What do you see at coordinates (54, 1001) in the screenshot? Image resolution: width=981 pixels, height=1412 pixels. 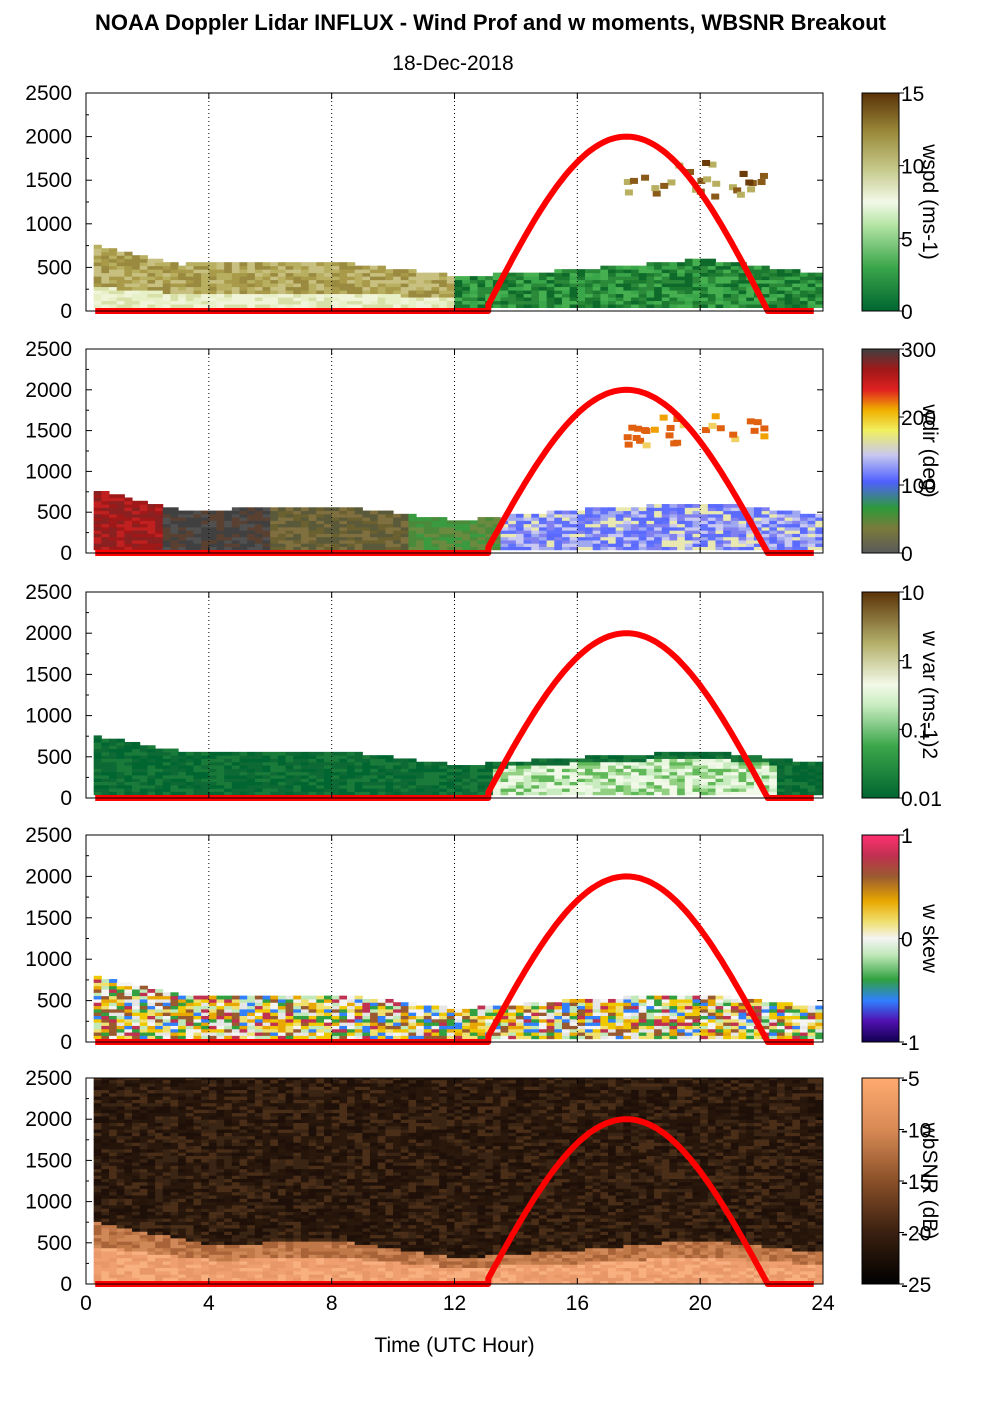 I see `y-tick-label: 500` at bounding box center [54, 1001].